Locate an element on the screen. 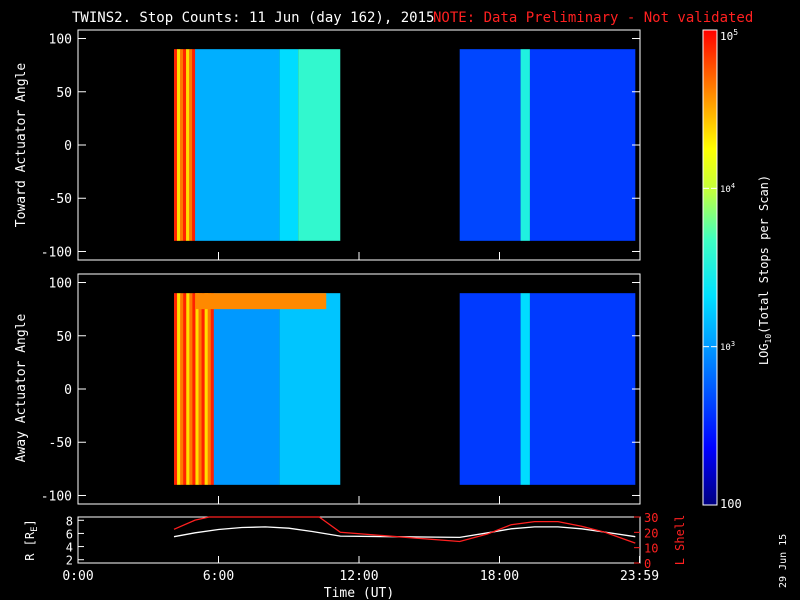 This screenshot has height=600, width=800. ytick-label-1-3: -50 is located at coordinates (60, 443).